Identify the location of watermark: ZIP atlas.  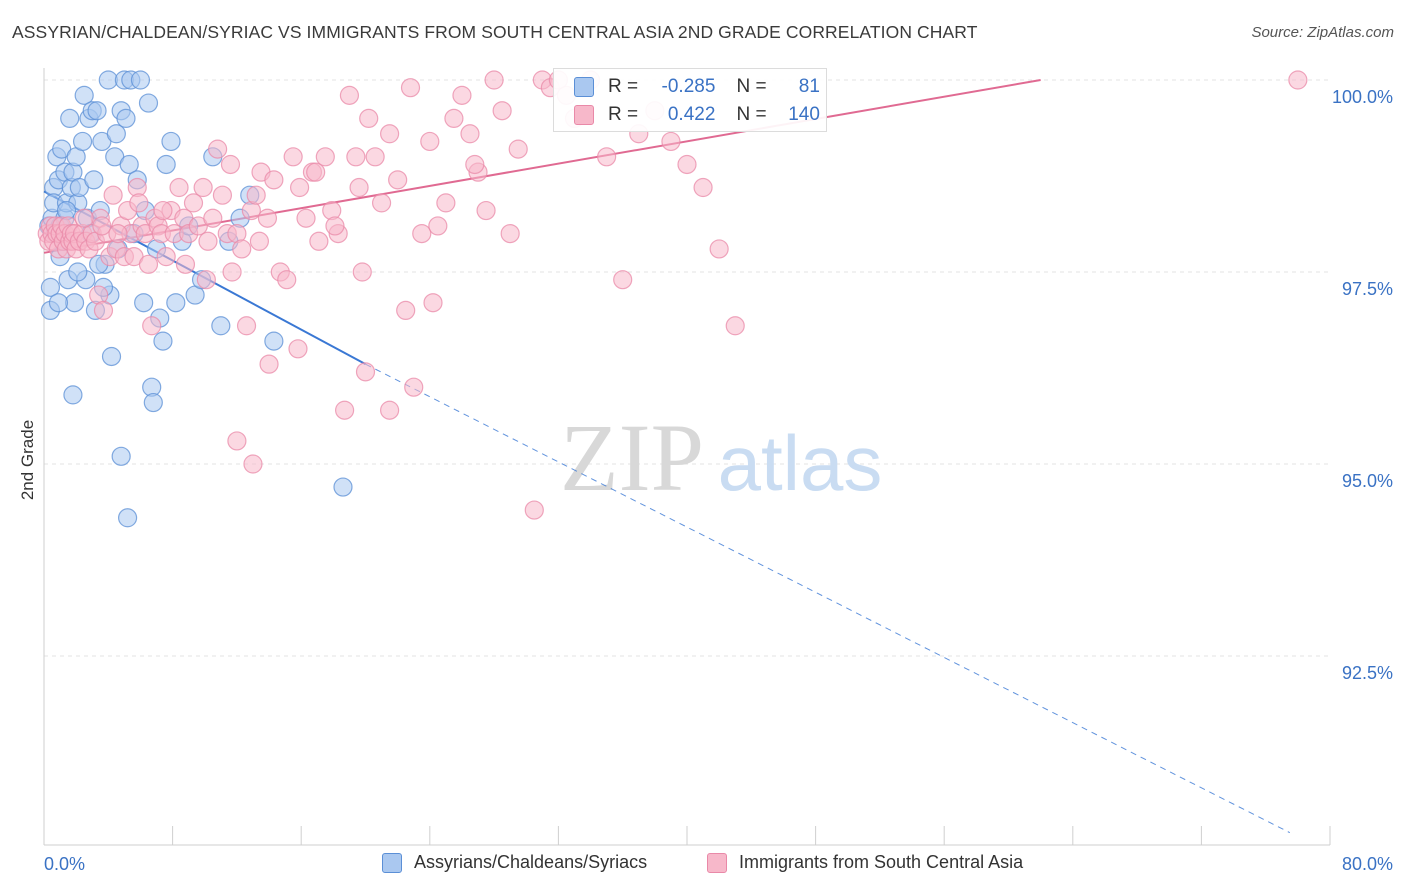
(721, 457).